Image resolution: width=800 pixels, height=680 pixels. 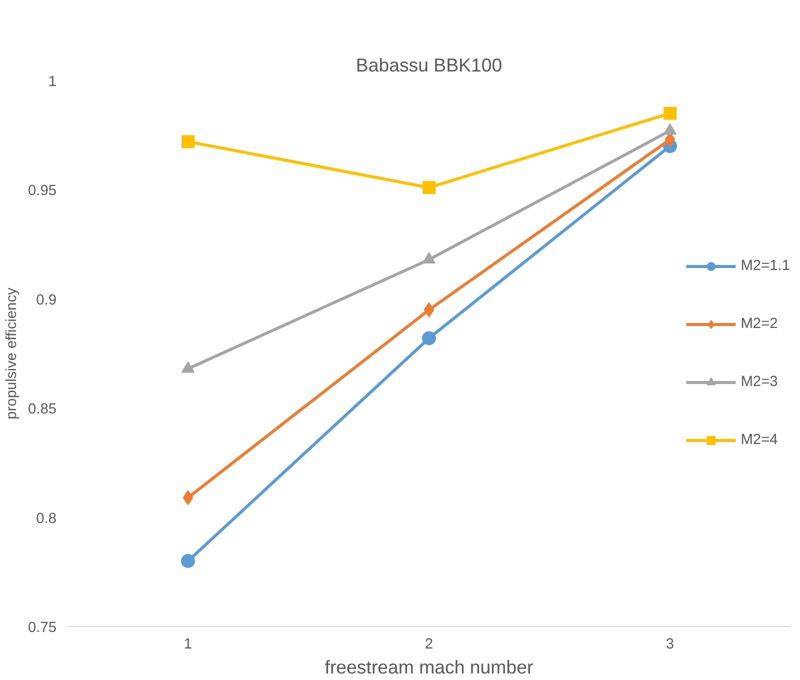 I want to click on y-tick-label: 0.75, so click(x=42, y=628).